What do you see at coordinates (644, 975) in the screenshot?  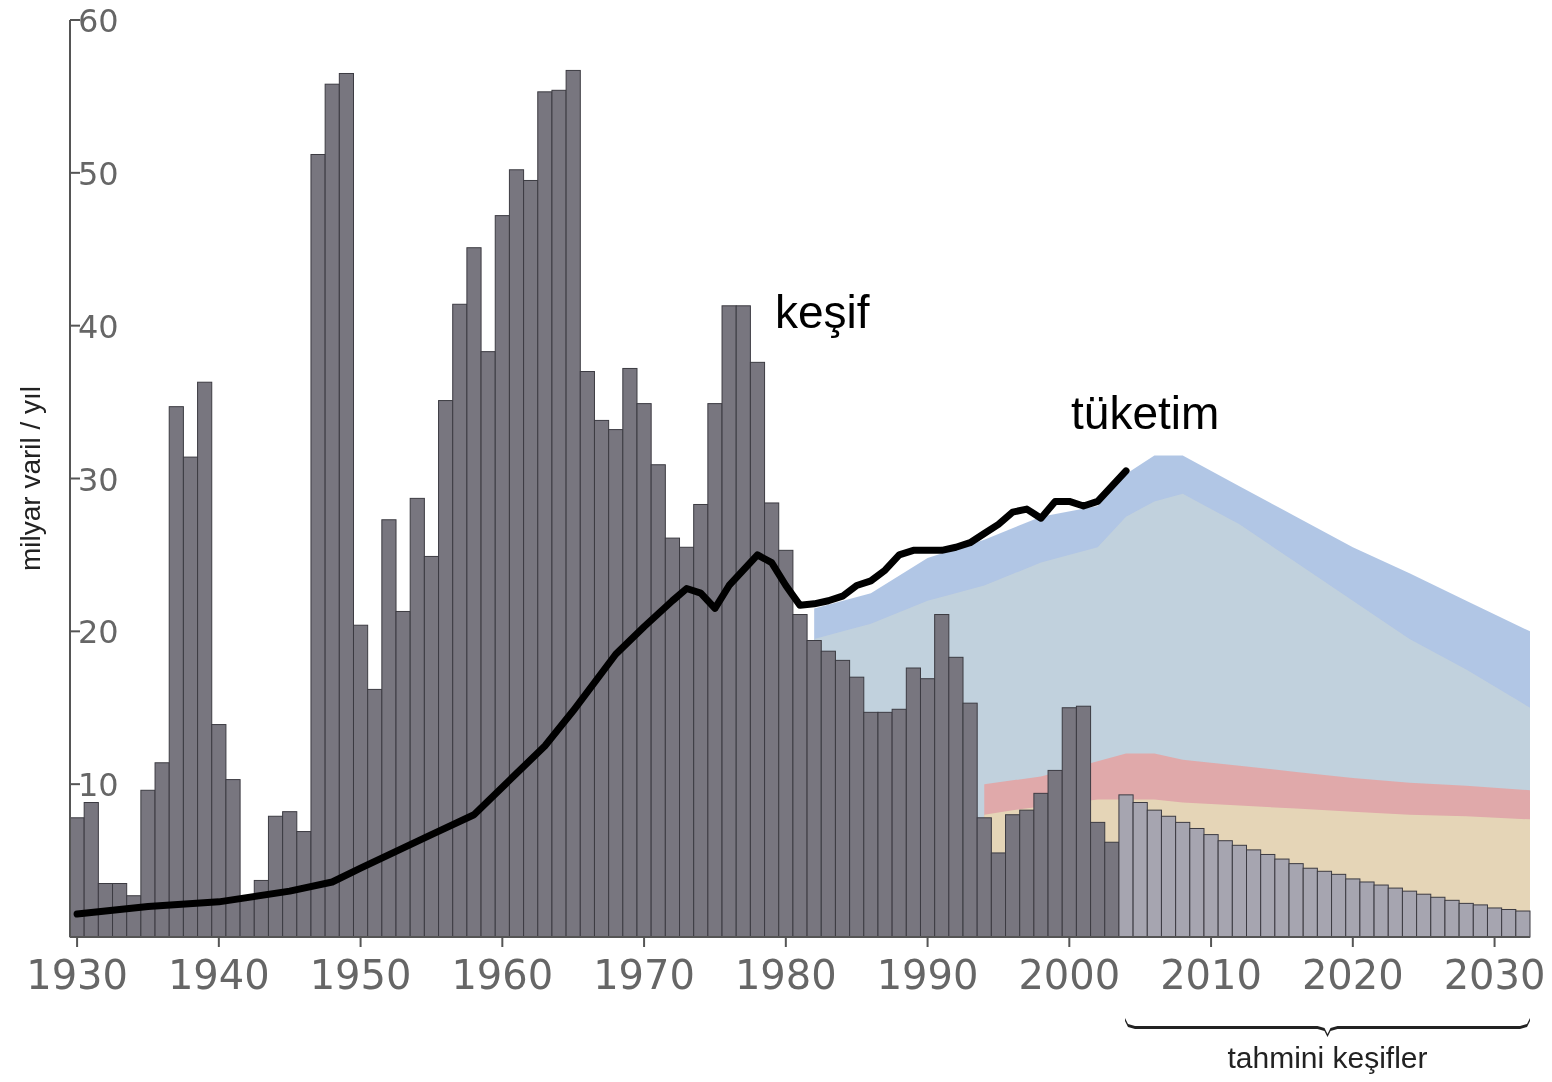 I see `x-tick-label: 1970` at bounding box center [644, 975].